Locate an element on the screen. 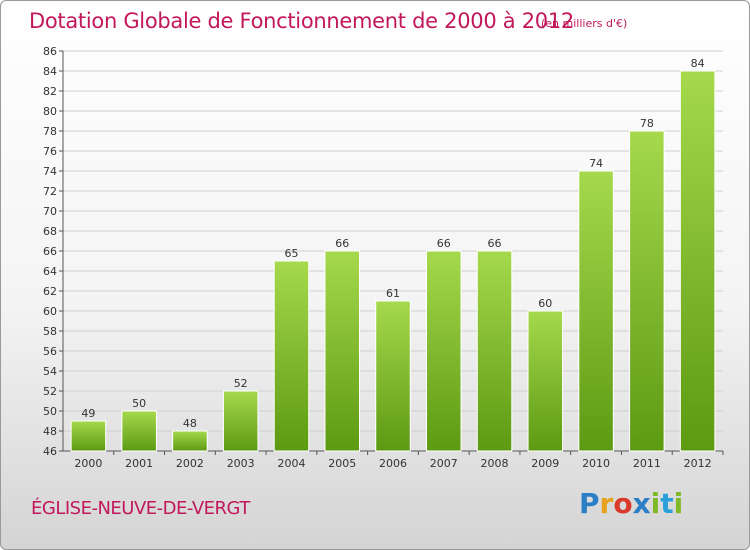 This screenshot has width=750, height=550. x-tick-label-2004: 2004 is located at coordinates (291, 463).